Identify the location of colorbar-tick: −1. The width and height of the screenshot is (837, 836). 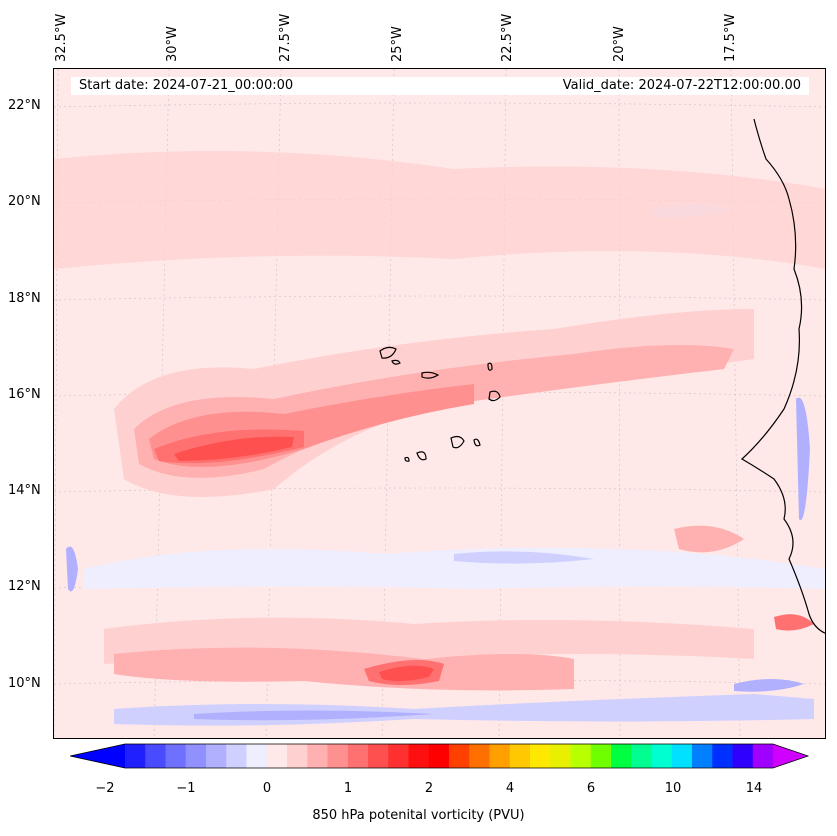
(186, 788).